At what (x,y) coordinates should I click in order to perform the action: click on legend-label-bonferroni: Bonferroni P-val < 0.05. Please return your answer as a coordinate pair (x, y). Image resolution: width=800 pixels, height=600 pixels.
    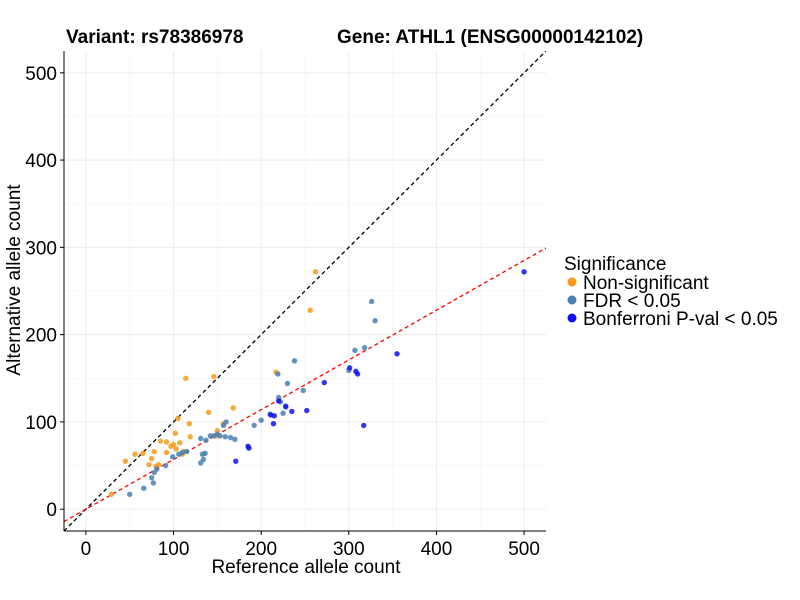
    Looking at the image, I should click on (680, 319).